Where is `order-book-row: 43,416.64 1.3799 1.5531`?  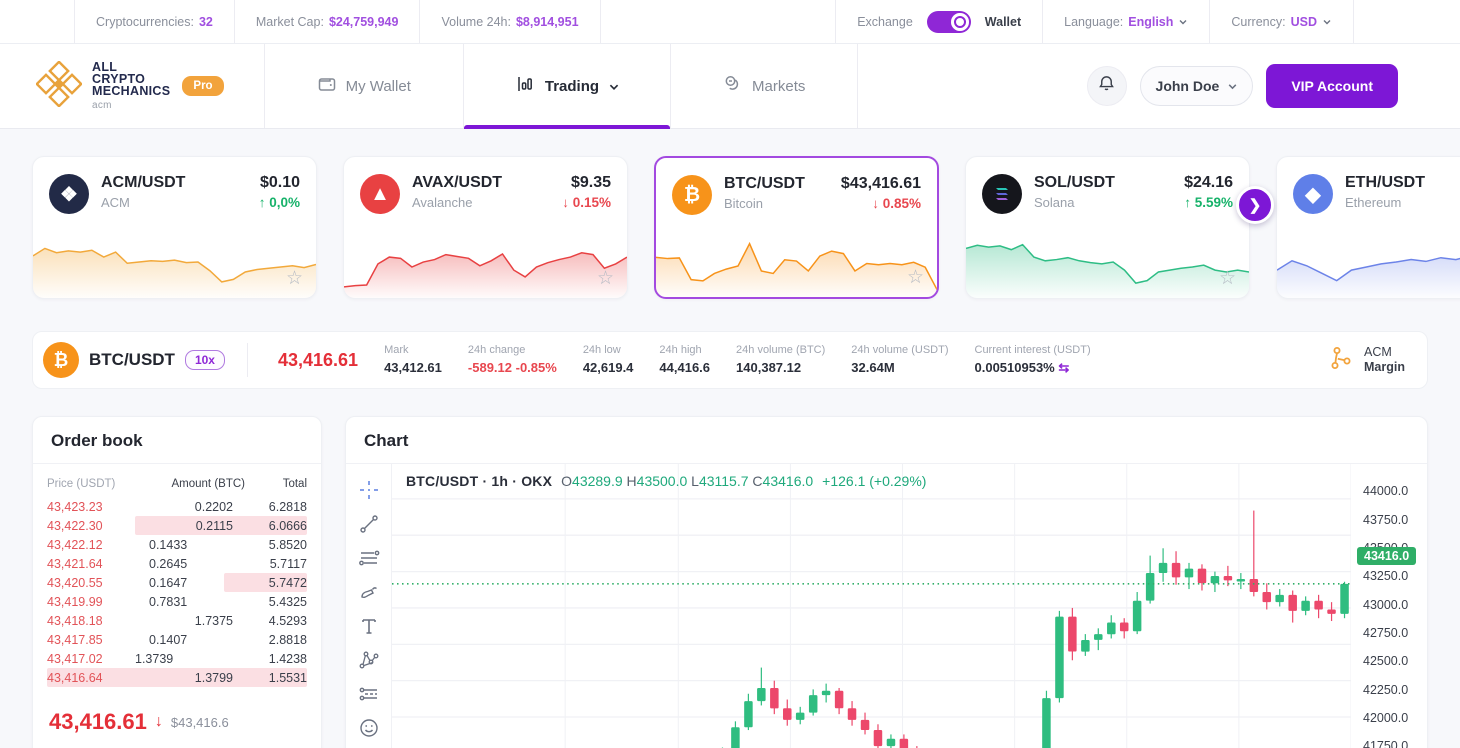 order-book-row: 43,416.64 1.3799 1.5531 is located at coordinates (177, 677).